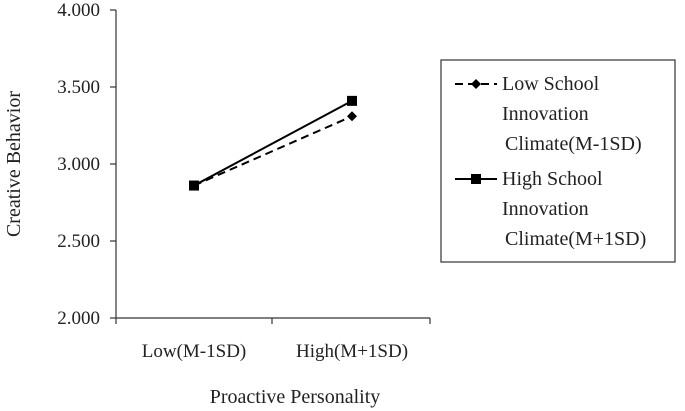 The image size is (685, 411). What do you see at coordinates (575, 239) in the screenshot?
I see `legend-label-line: Climate(M+1SD)` at bounding box center [575, 239].